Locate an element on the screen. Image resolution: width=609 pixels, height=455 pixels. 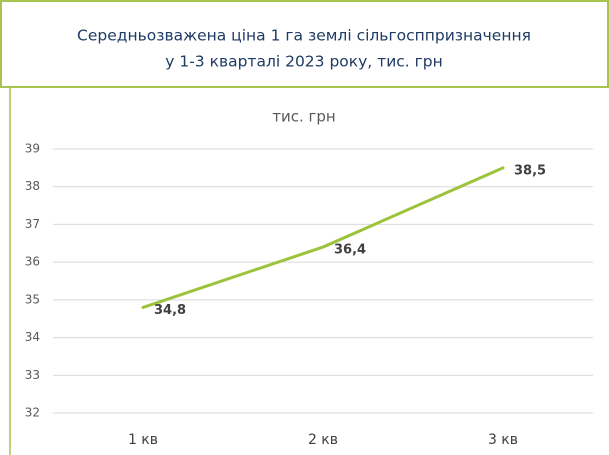
data-label: 36,4 is located at coordinates (350, 250).